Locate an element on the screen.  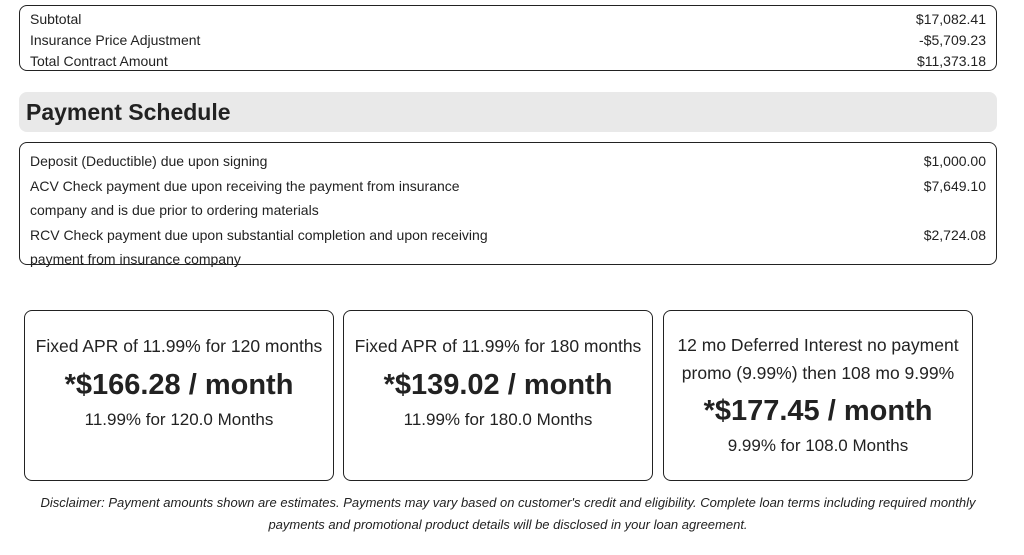
financing-option-detail: 11.99% for 180.0 Months is located at coordinates (498, 419).